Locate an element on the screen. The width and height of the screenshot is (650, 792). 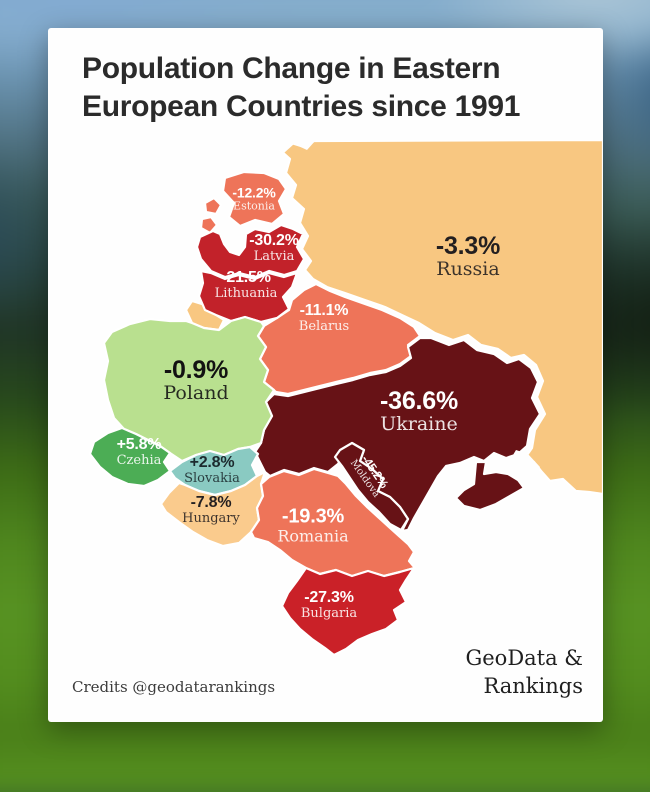
country-shape-bulgaria is located at coordinates (348, 611).